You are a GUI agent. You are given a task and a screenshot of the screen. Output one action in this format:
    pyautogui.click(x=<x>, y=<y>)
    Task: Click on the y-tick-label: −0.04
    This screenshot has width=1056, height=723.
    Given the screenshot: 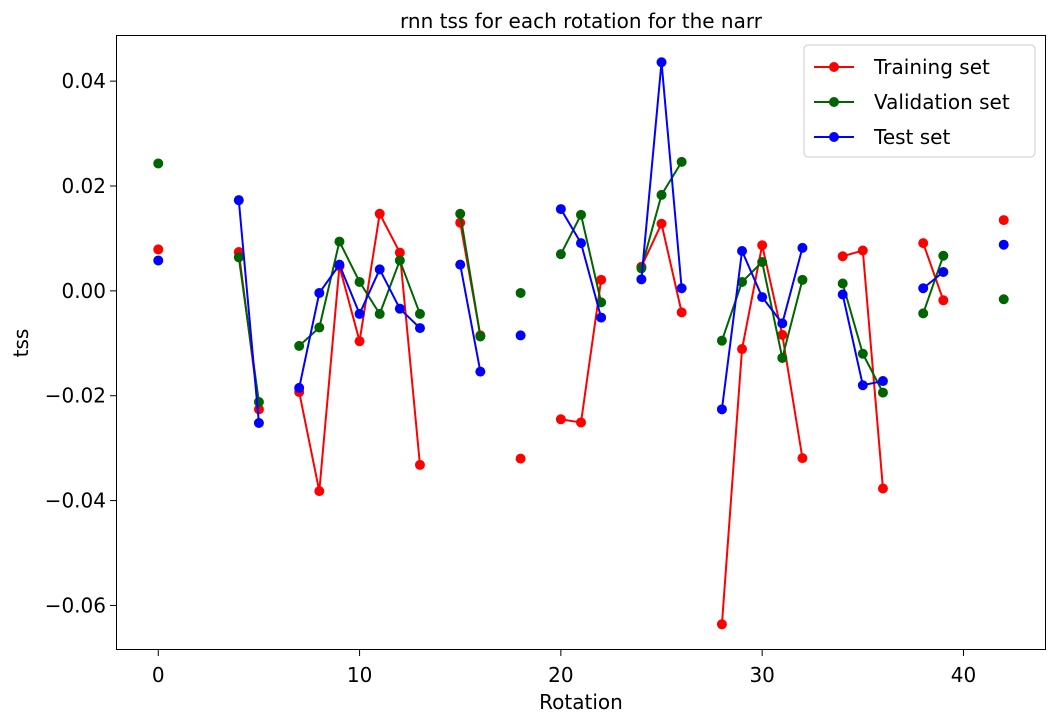 What is the action you would take?
    pyautogui.click(x=75, y=501)
    